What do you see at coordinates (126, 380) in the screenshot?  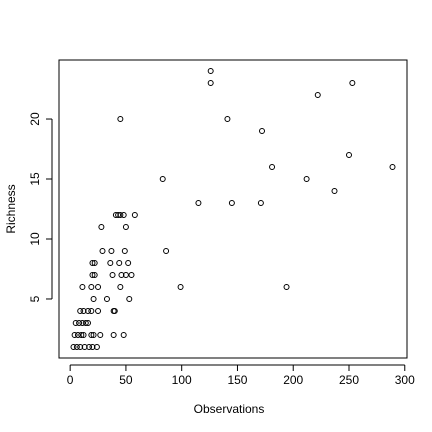 I see `x-tick-label: 50` at bounding box center [126, 380].